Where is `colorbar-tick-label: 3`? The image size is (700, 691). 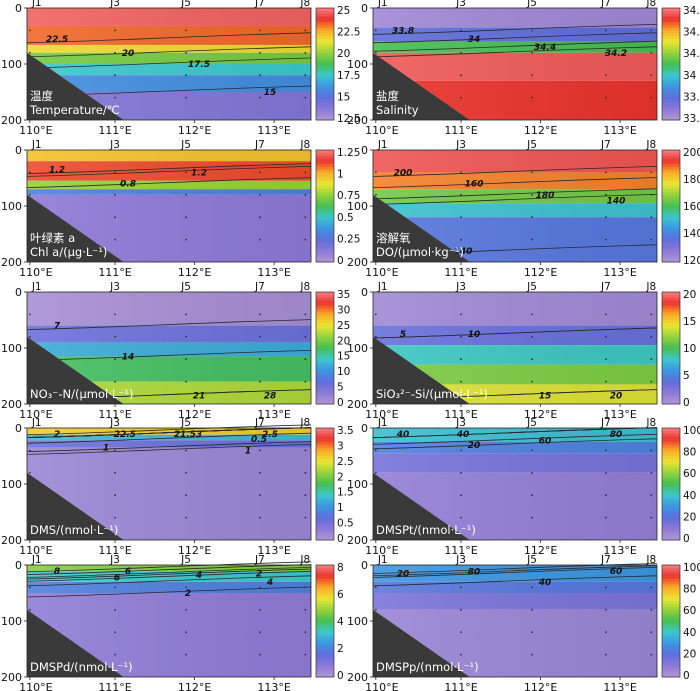
colorbar-tick-label: 3 is located at coordinates (340, 446).